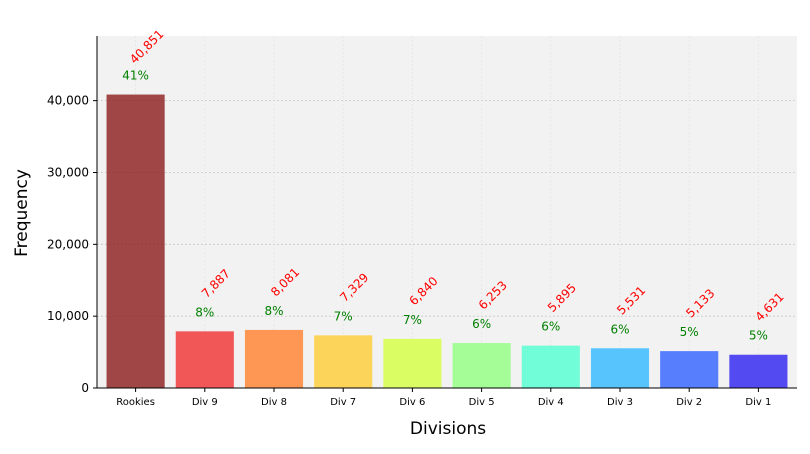 This screenshot has width=810, height=454. What do you see at coordinates (68, 244) in the screenshot?
I see `y-tick-label: 20,000` at bounding box center [68, 244].